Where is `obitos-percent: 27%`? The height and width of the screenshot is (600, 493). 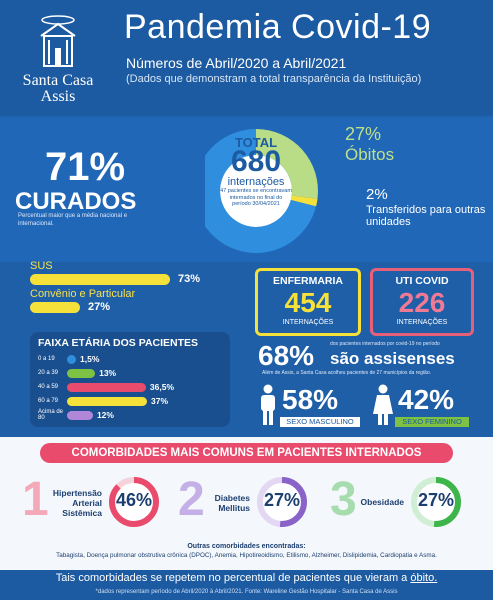
obitos-percent: 27% is located at coordinates (363, 134).